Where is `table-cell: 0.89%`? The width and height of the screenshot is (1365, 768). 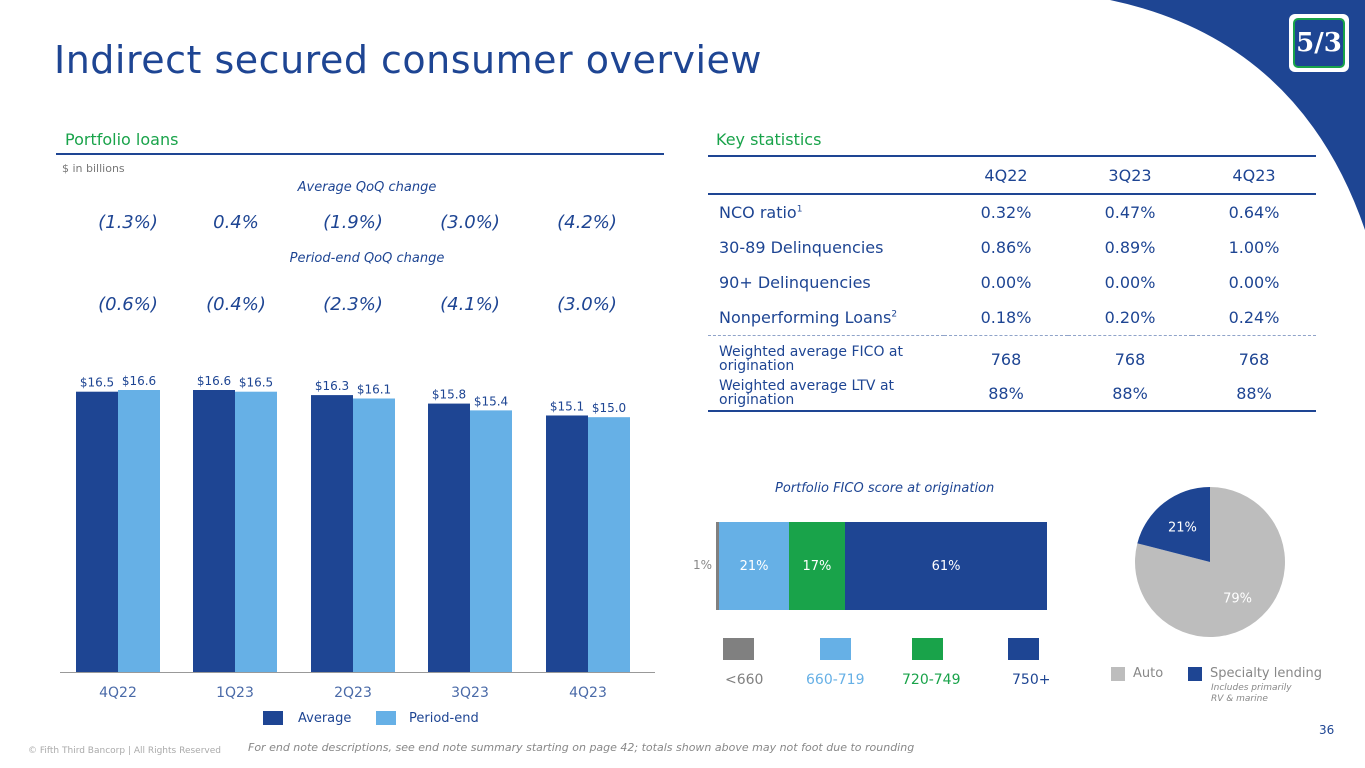
table-cell: 0.89% is located at coordinates (1130, 247).